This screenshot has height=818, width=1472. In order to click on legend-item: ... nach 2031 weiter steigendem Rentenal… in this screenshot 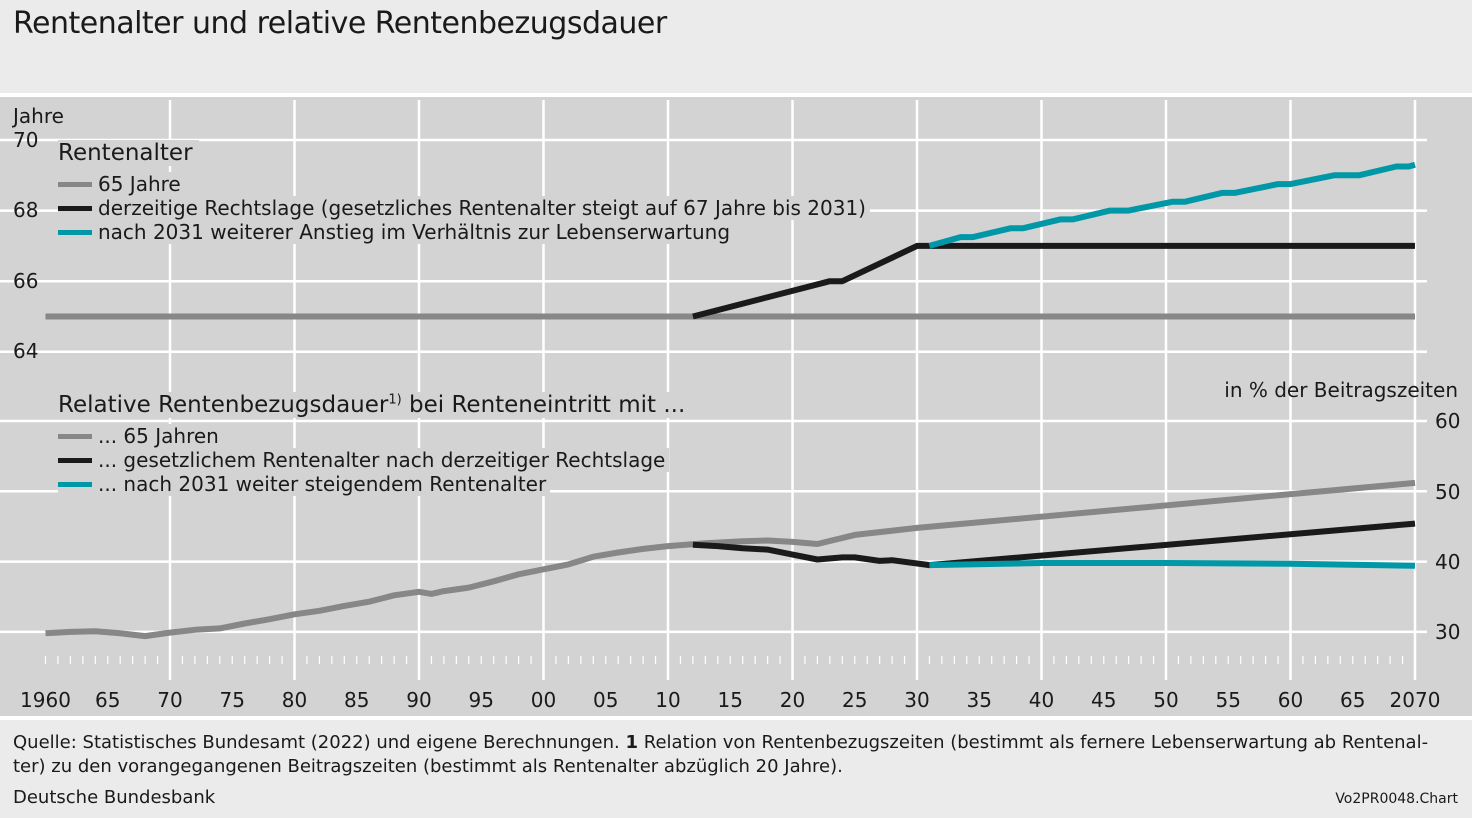, I will do `click(304, 484)`.